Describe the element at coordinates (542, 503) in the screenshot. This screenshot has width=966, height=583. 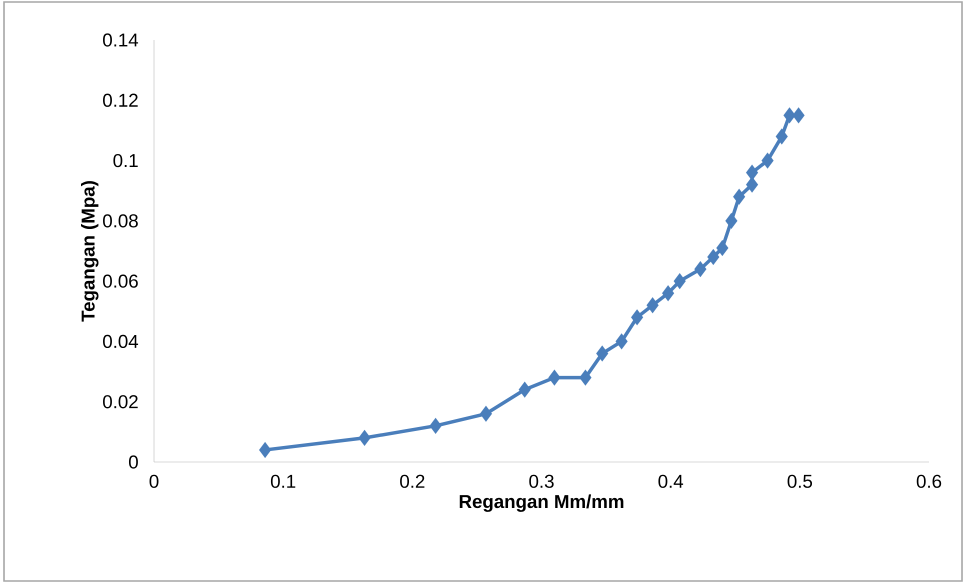
I see `x-axis-title: Regangan Mm/mm` at that location.